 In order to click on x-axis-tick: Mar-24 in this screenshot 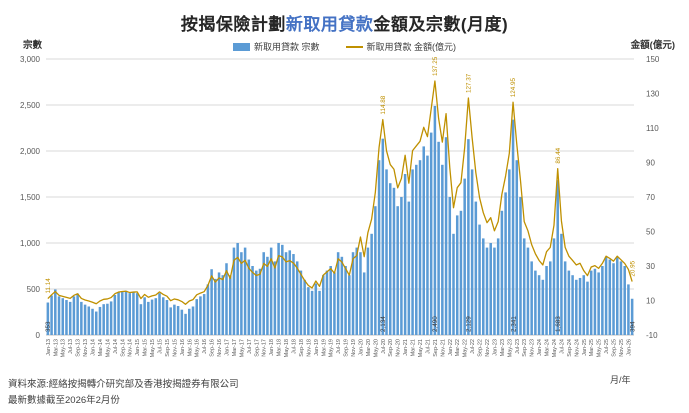, I will do `click(548, 347)`.